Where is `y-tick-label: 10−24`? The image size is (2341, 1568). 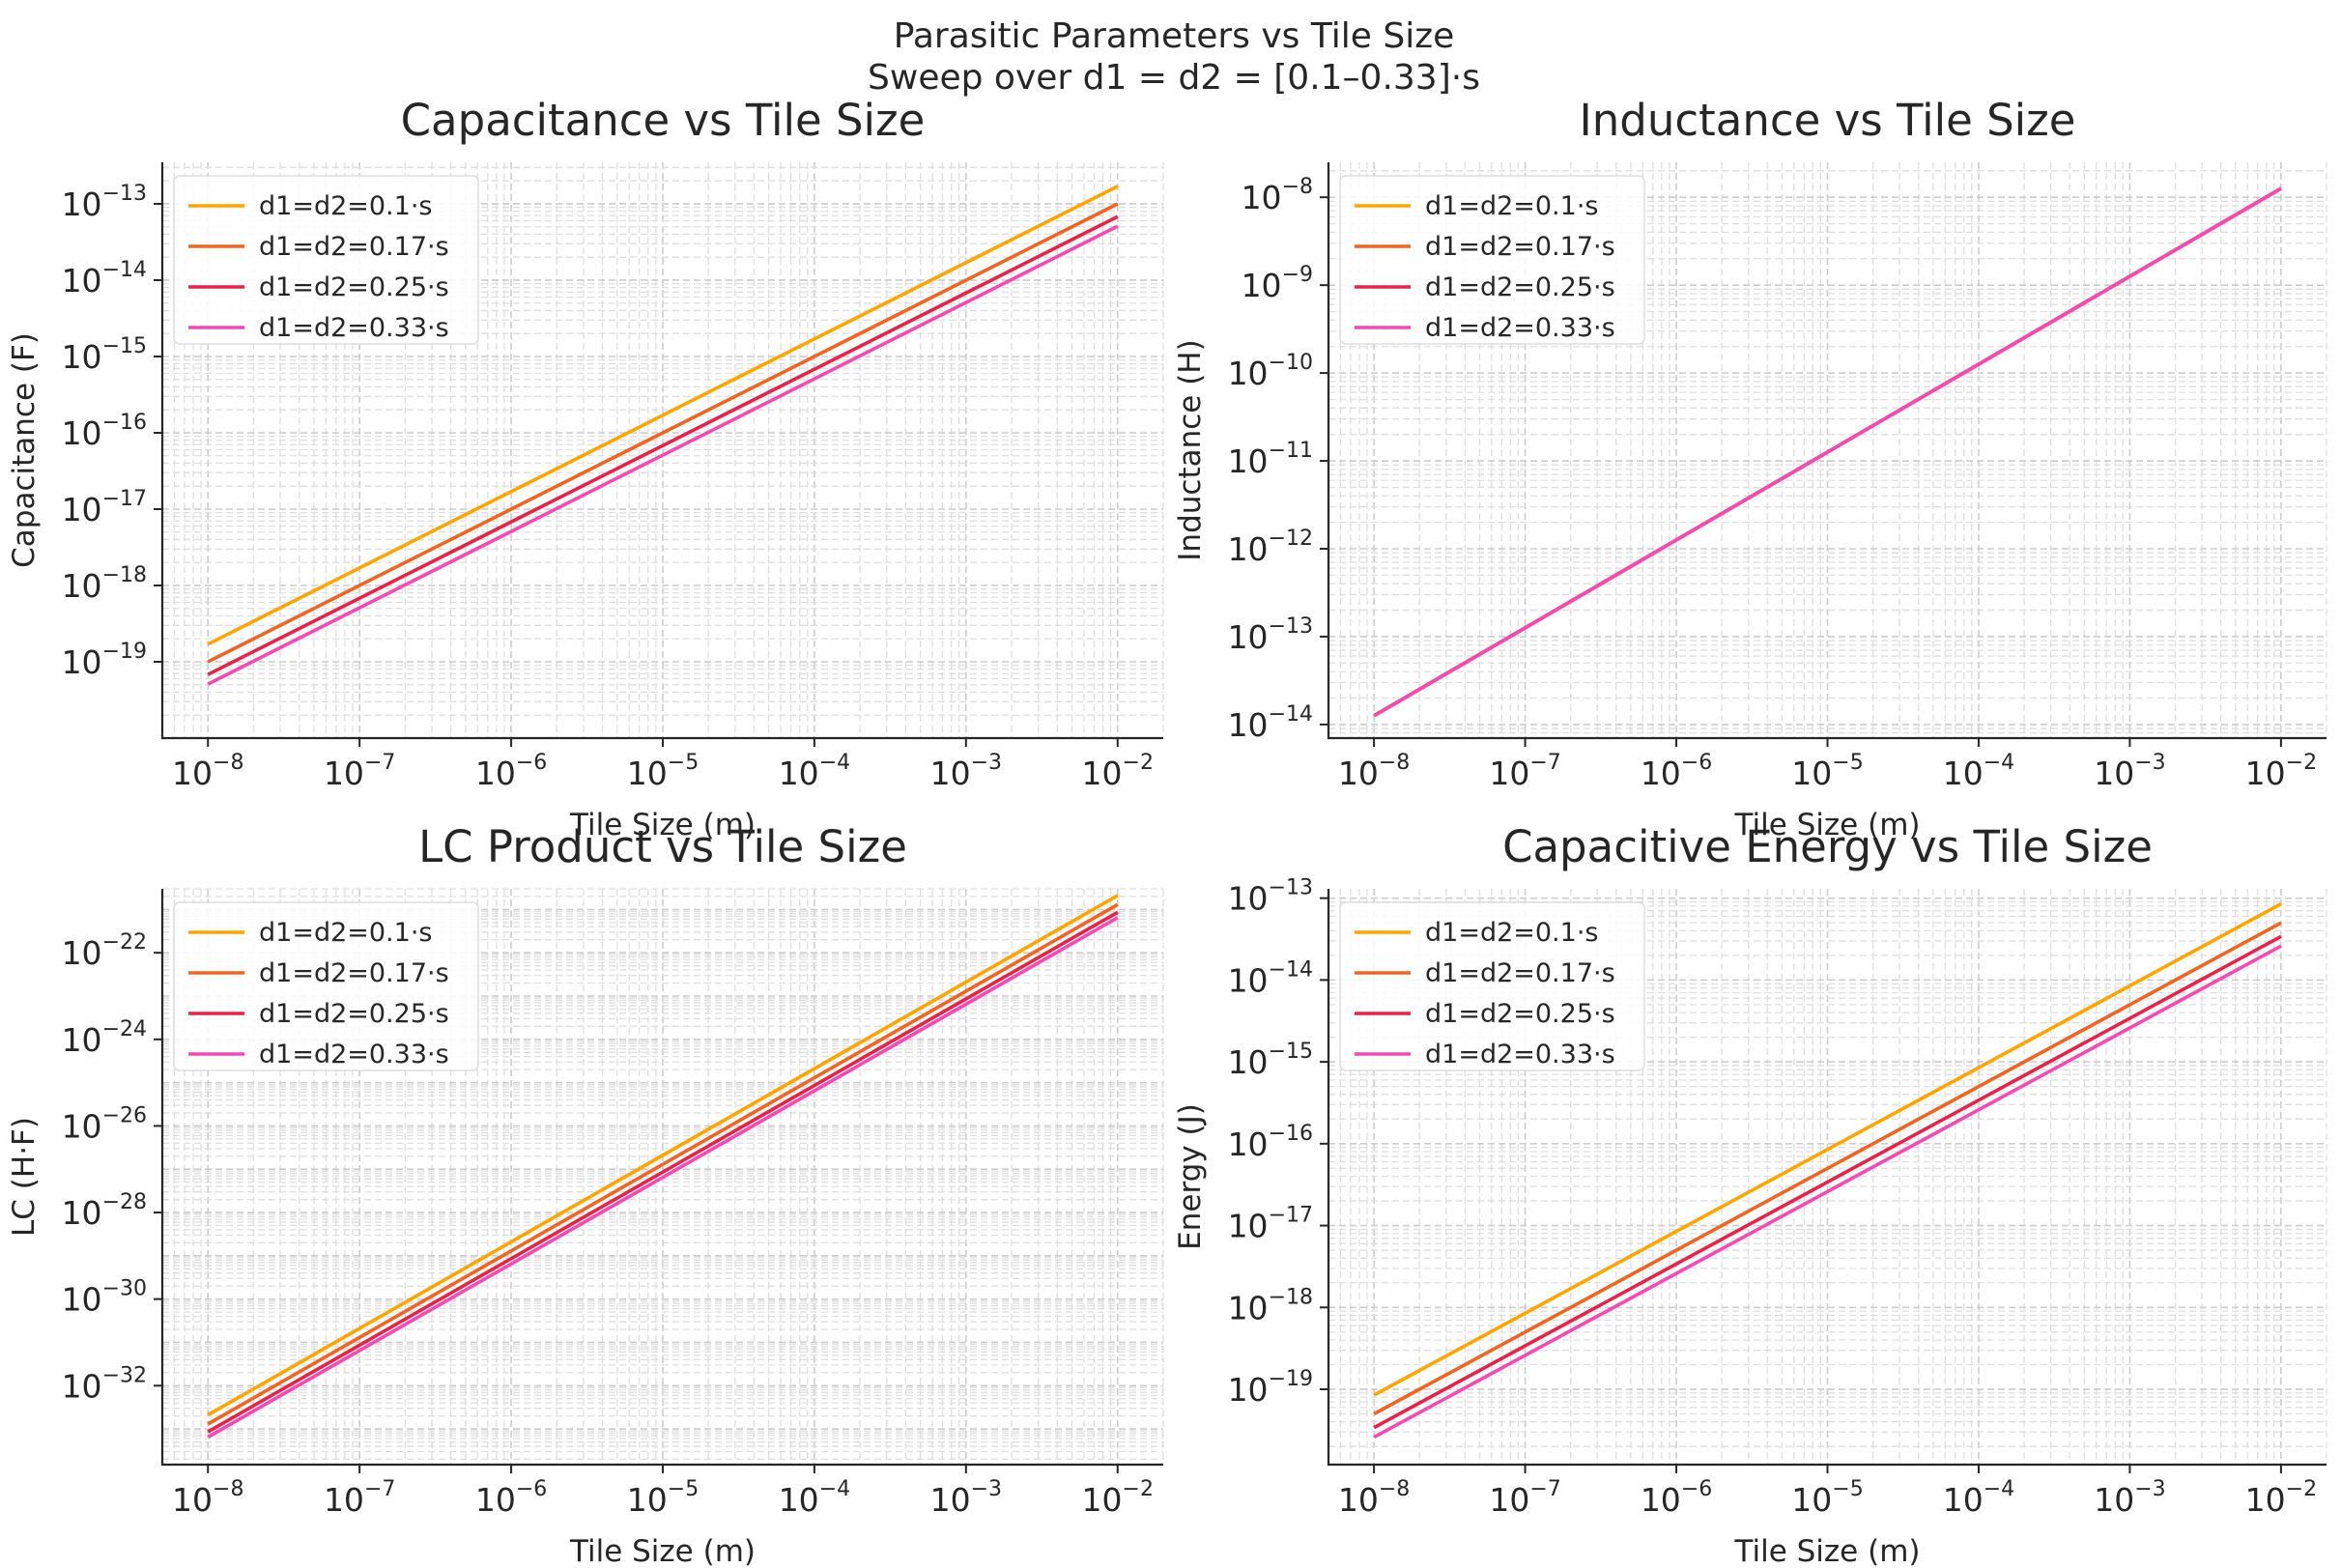
y-tick-label: 10−24 is located at coordinates (104, 1038).